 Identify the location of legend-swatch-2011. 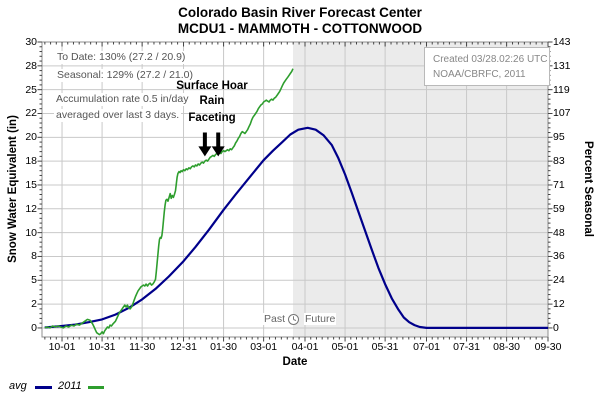
(96, 387).